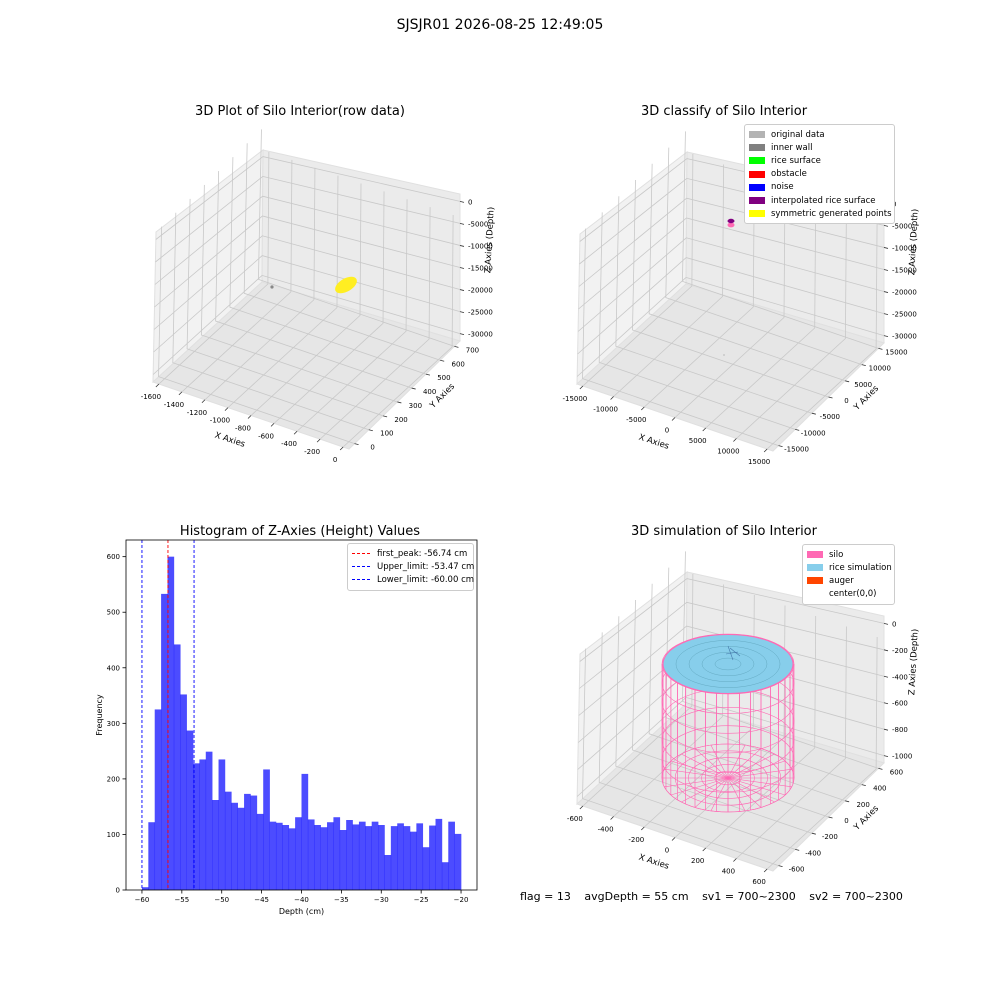 Image resolution: width=1000 pixels, height=1000 pixels. I want to click on z-tick-label: -800, so click(900, 730).